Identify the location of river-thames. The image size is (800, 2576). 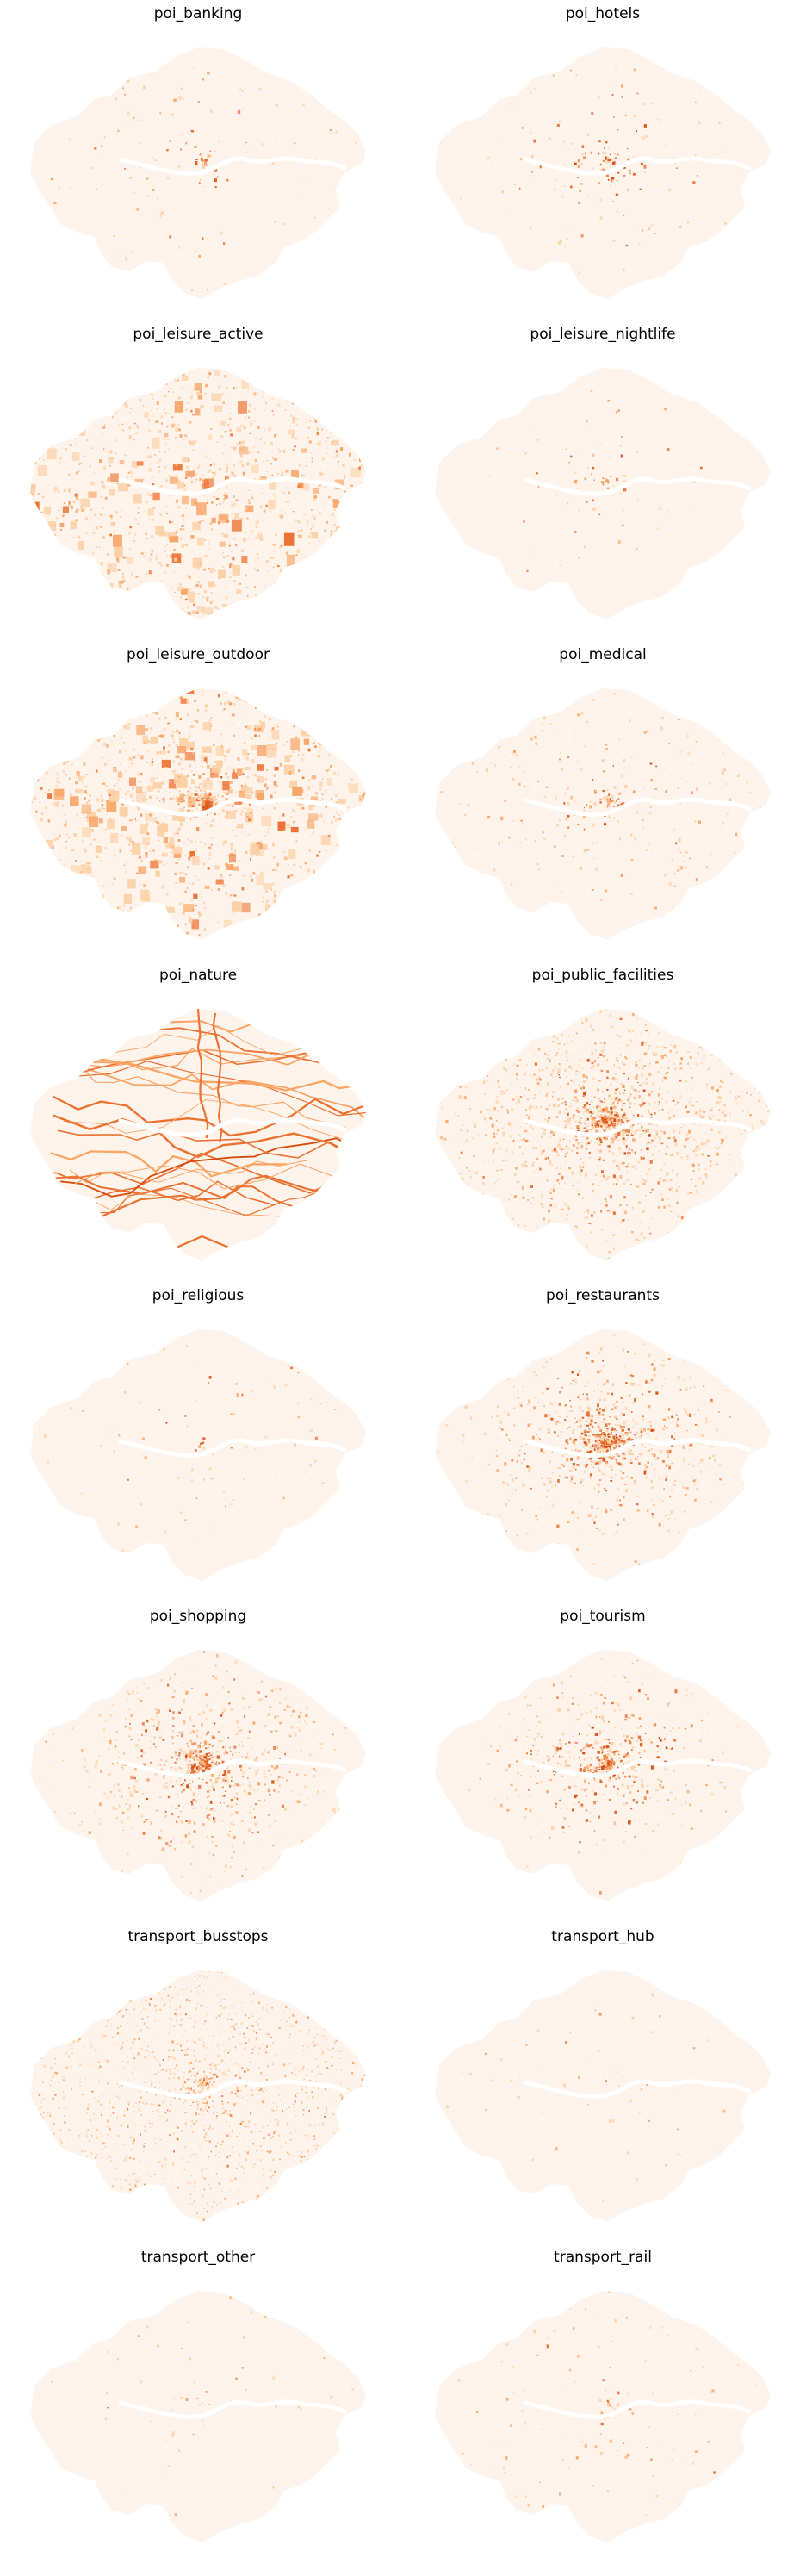
(637, 807).